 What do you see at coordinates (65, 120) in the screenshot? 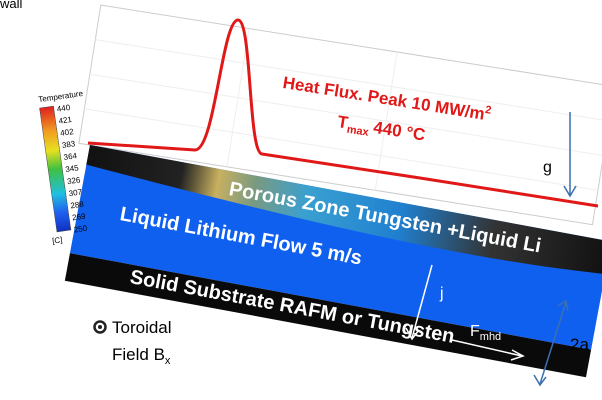
I see `colorbar-label: 421` at bounding box center [65, 120].